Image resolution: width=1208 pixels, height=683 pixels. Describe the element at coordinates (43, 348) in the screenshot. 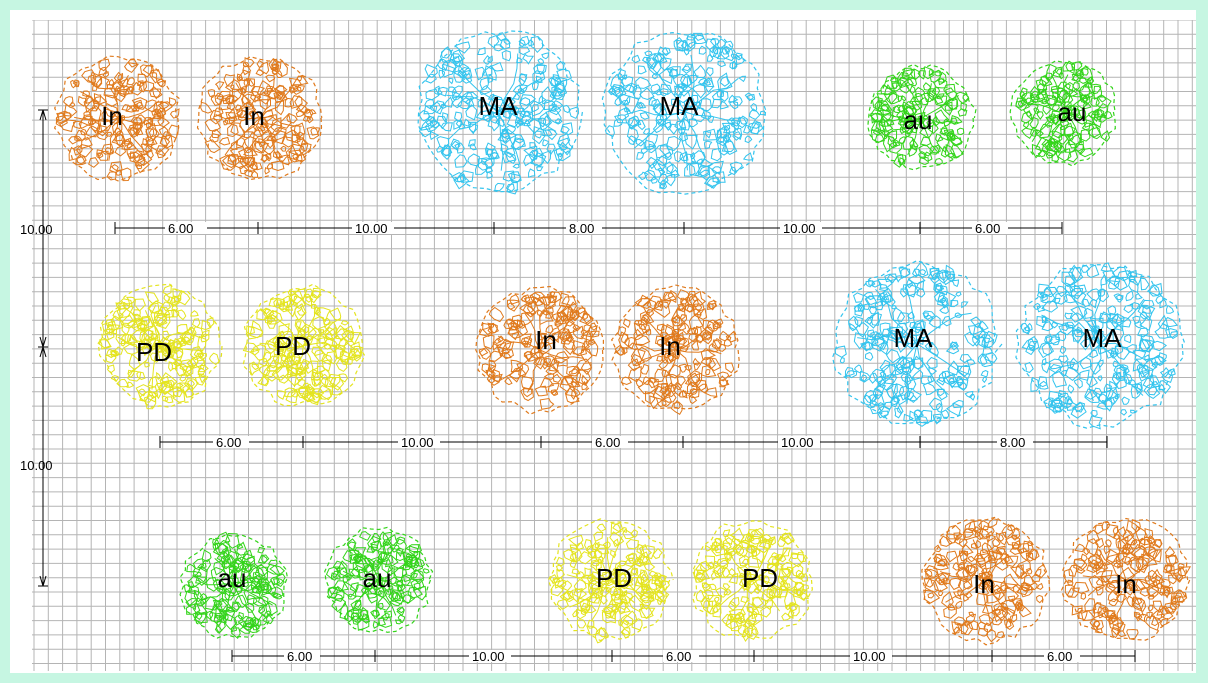

I see `vertical-dimension` at that location.